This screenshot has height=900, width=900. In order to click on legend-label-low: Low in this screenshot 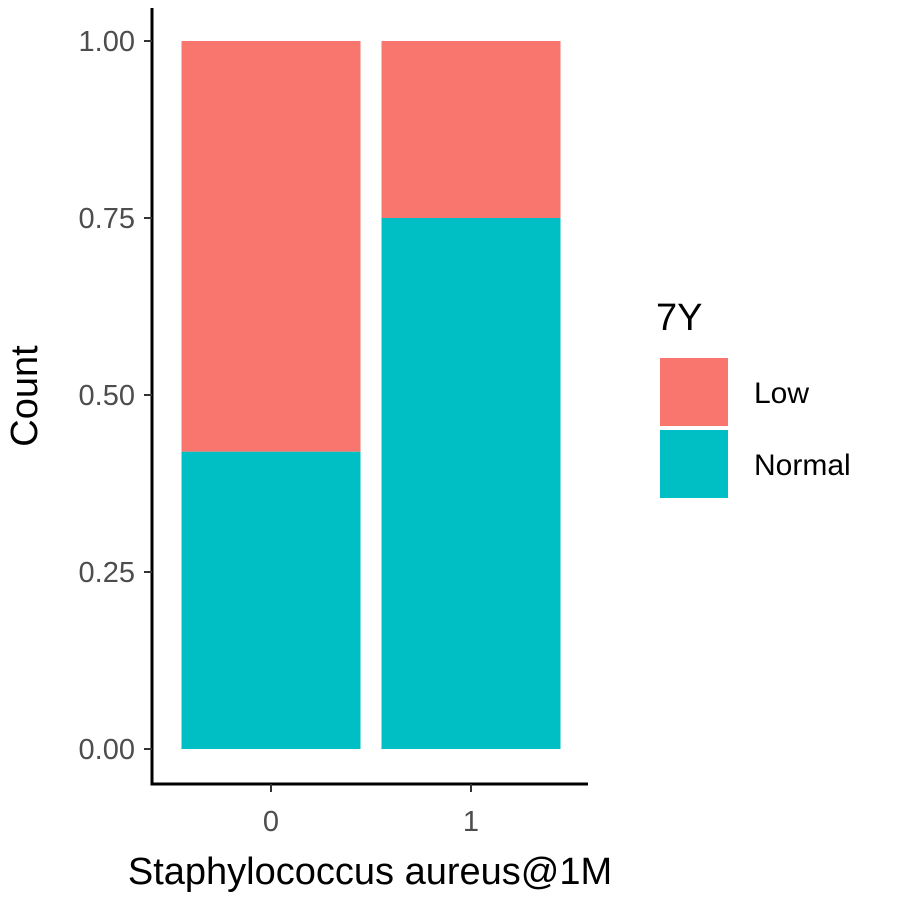, I will do `click(781, 393)`.